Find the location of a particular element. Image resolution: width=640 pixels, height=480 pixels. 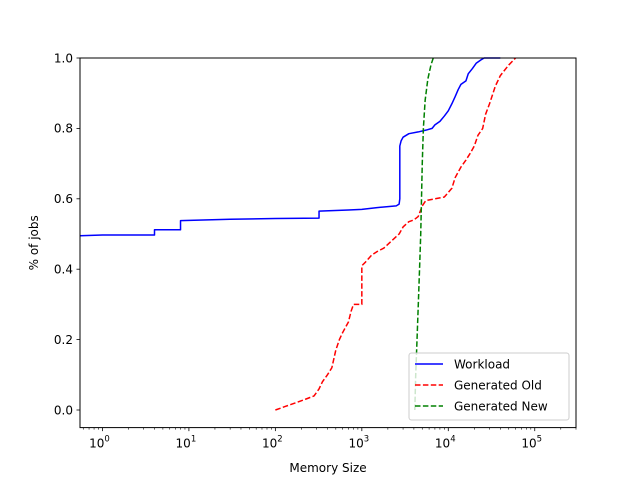

legend: Workload Generated Old Generated New is located at coordinates (489, 386).